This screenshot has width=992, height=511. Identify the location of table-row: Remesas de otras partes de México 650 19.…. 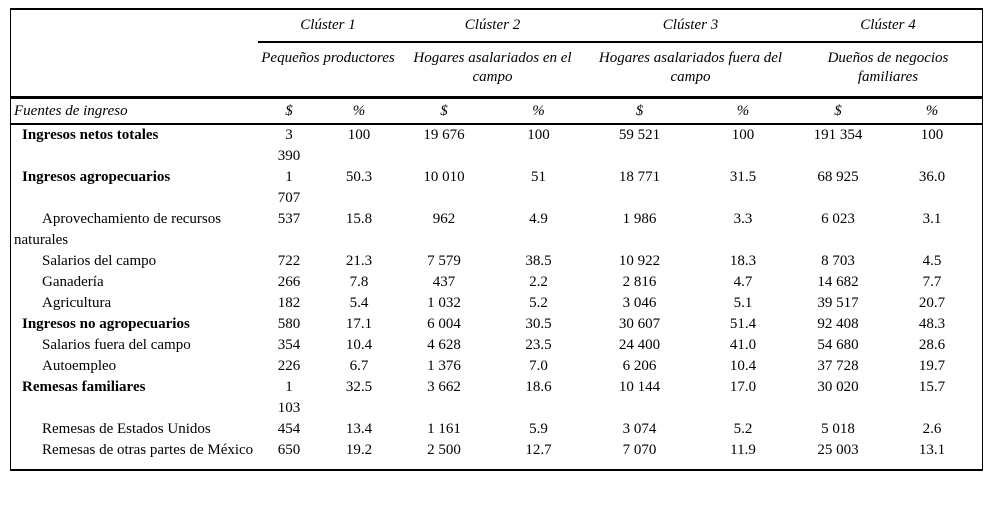
(496, 450).